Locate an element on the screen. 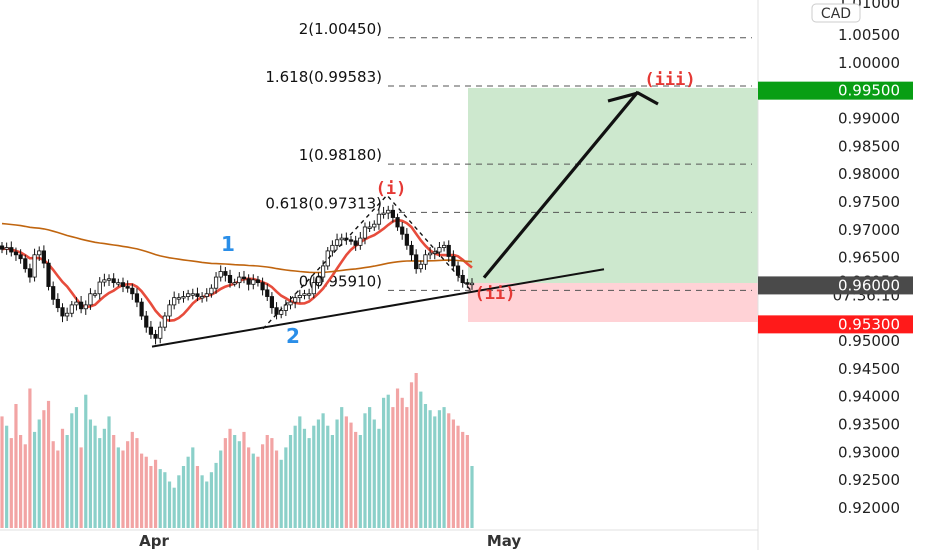  stop-zone is located at coordinates (613, 302).